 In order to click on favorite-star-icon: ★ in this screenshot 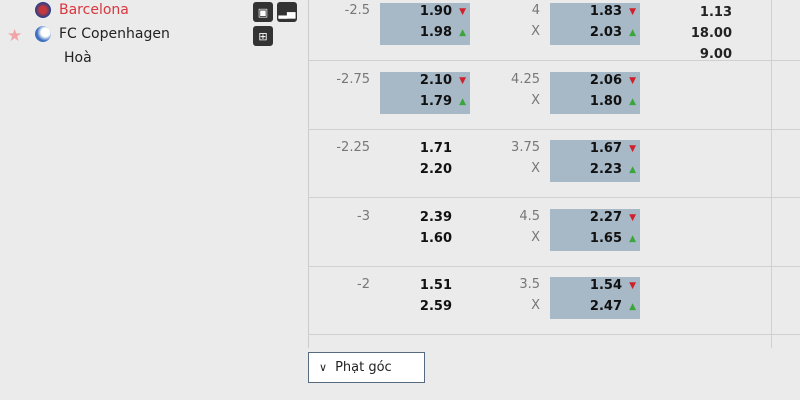, I will do `click(15, 36)`.